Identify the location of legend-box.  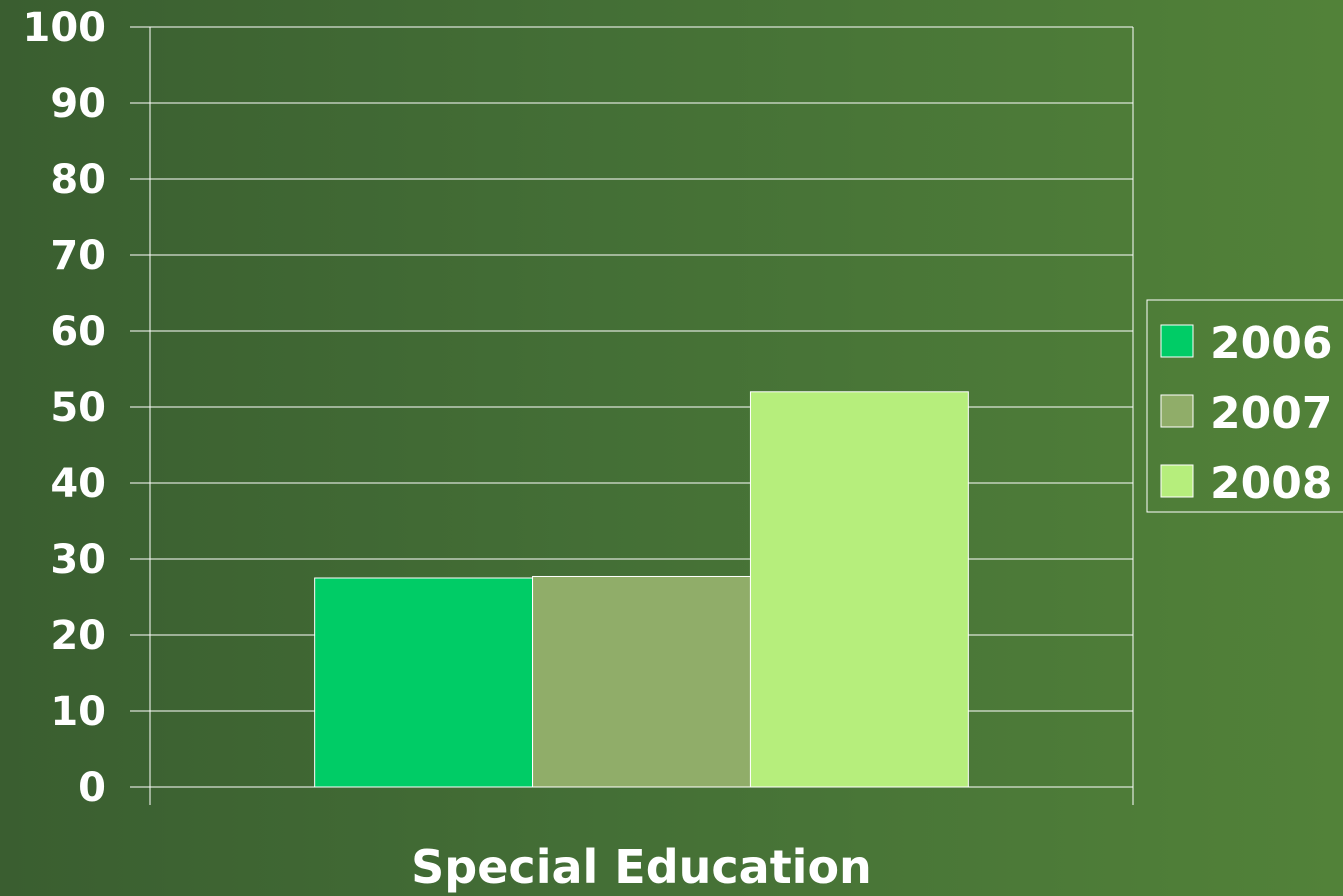
(1244, 406).